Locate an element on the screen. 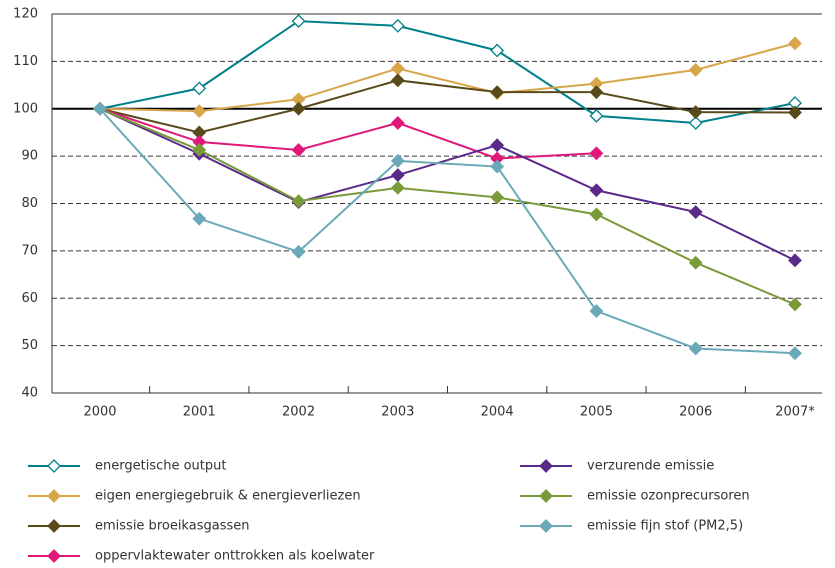 Image resolution: width=835 pixels, height=568 pixels. legend-label: verzurende emissie is located at coordinates (650, 466).